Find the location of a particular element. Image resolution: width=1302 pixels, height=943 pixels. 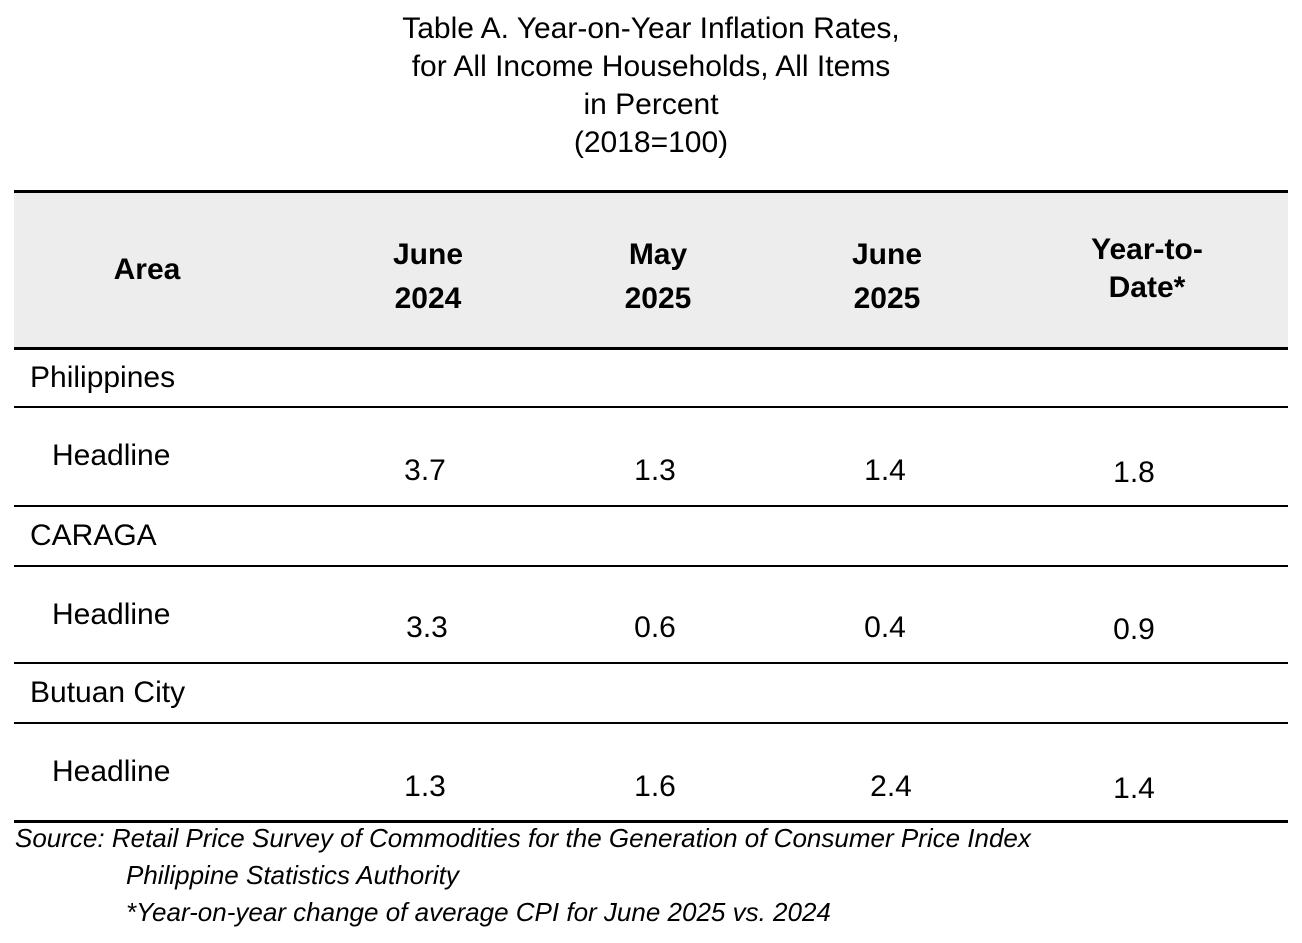

cell-value: 3.3 is located at coordinates (427, 627).